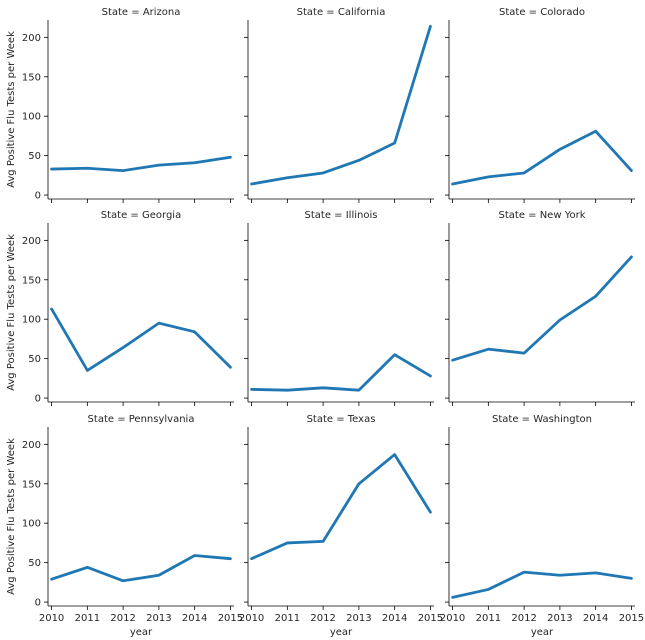 This screenshot has height=640, width=645. What do you see at coordinates (542, 419) in the screenshot?
I see `facet-title-washington: State = Washington` at bounding box center [542, 419].